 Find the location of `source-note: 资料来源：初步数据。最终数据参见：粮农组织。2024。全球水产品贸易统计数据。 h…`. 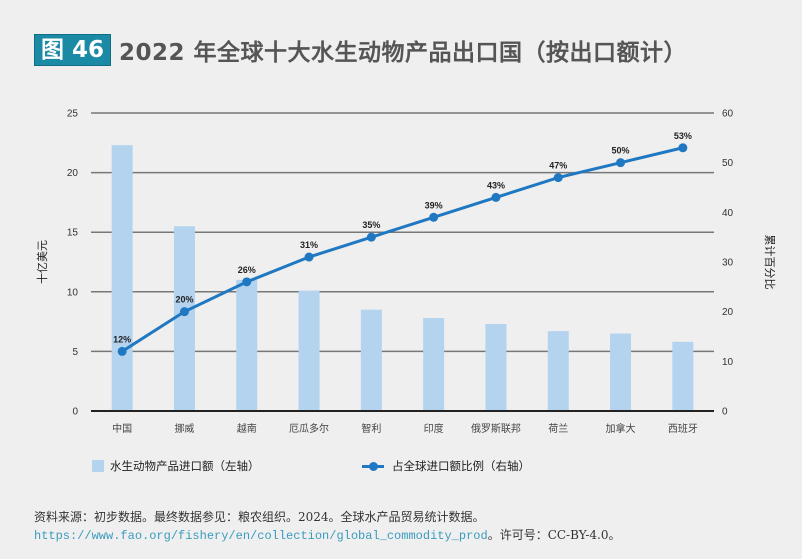

source-note: 资料来源：初步数据。最终数据参见：粮农组织。2024。全球水产品贸易统计数据。 h… is located at coordinates (414, 526).